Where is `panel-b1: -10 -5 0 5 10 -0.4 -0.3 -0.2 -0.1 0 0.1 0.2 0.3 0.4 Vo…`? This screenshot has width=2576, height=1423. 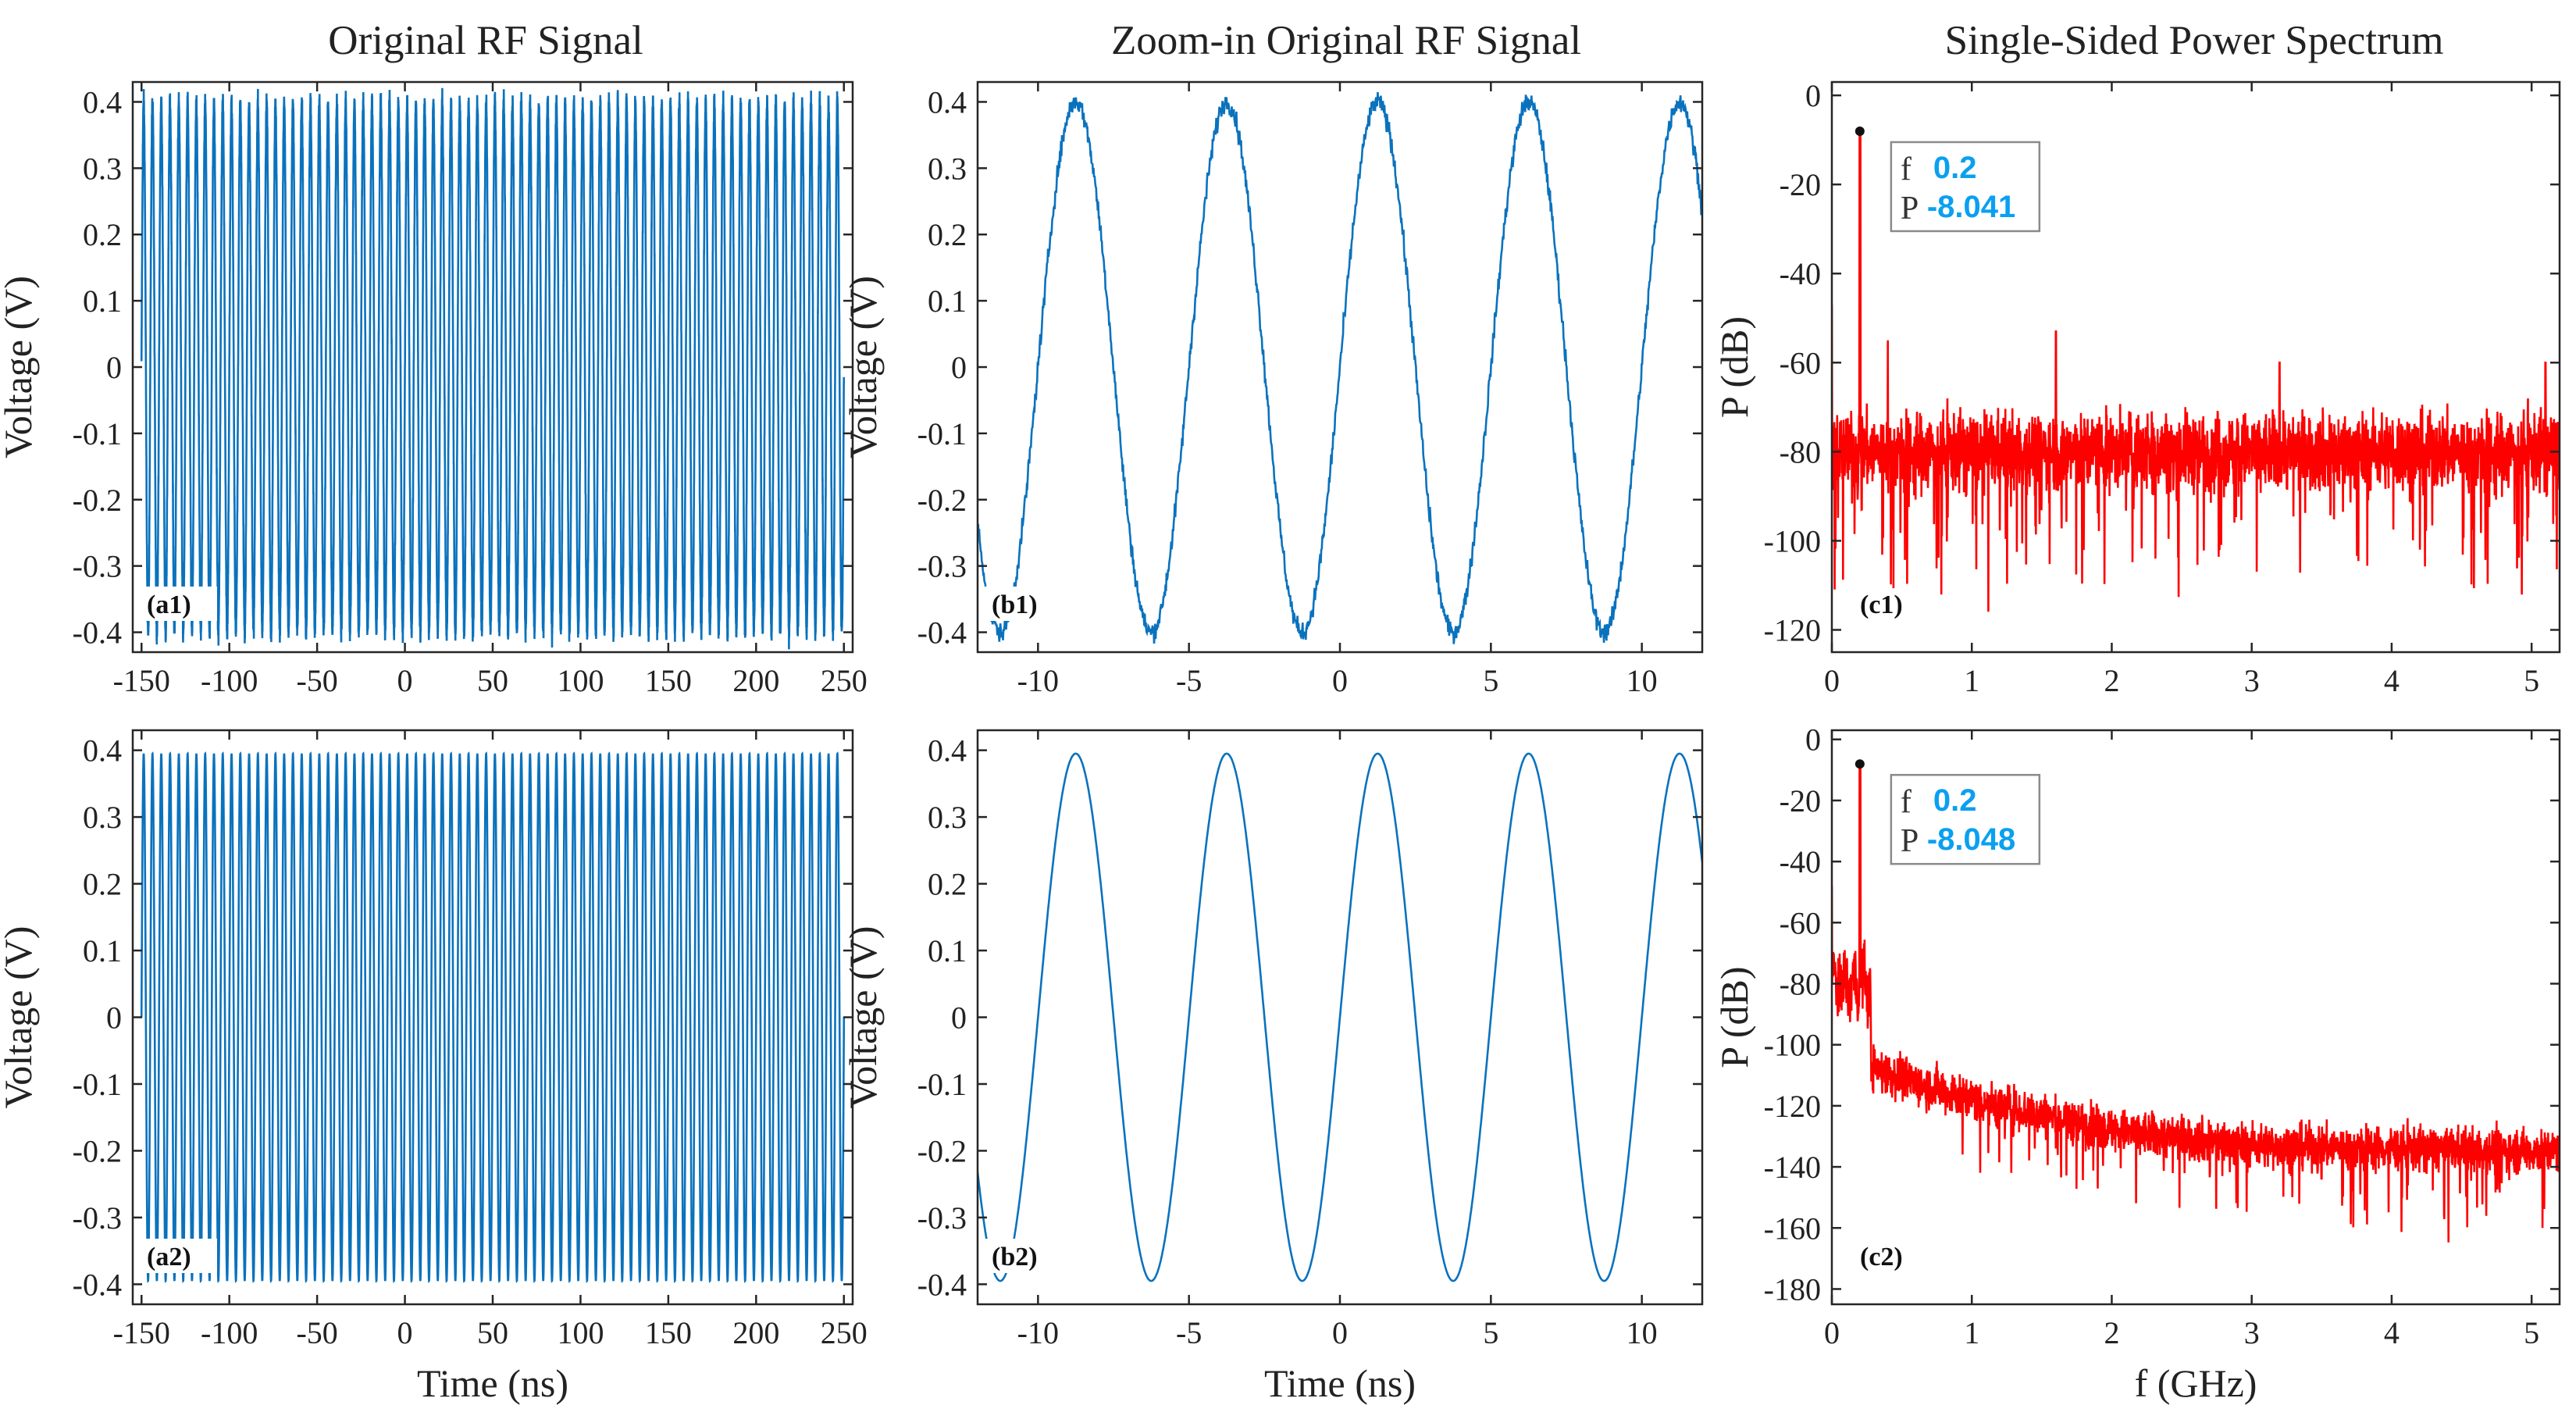
panel-b1: -10 -5 0 5 10 -0.4 -0.3 -0.2 -0.1 0 0.1 0.2 0.3 0.4 Vo… is located at coordinates (1272, 389).